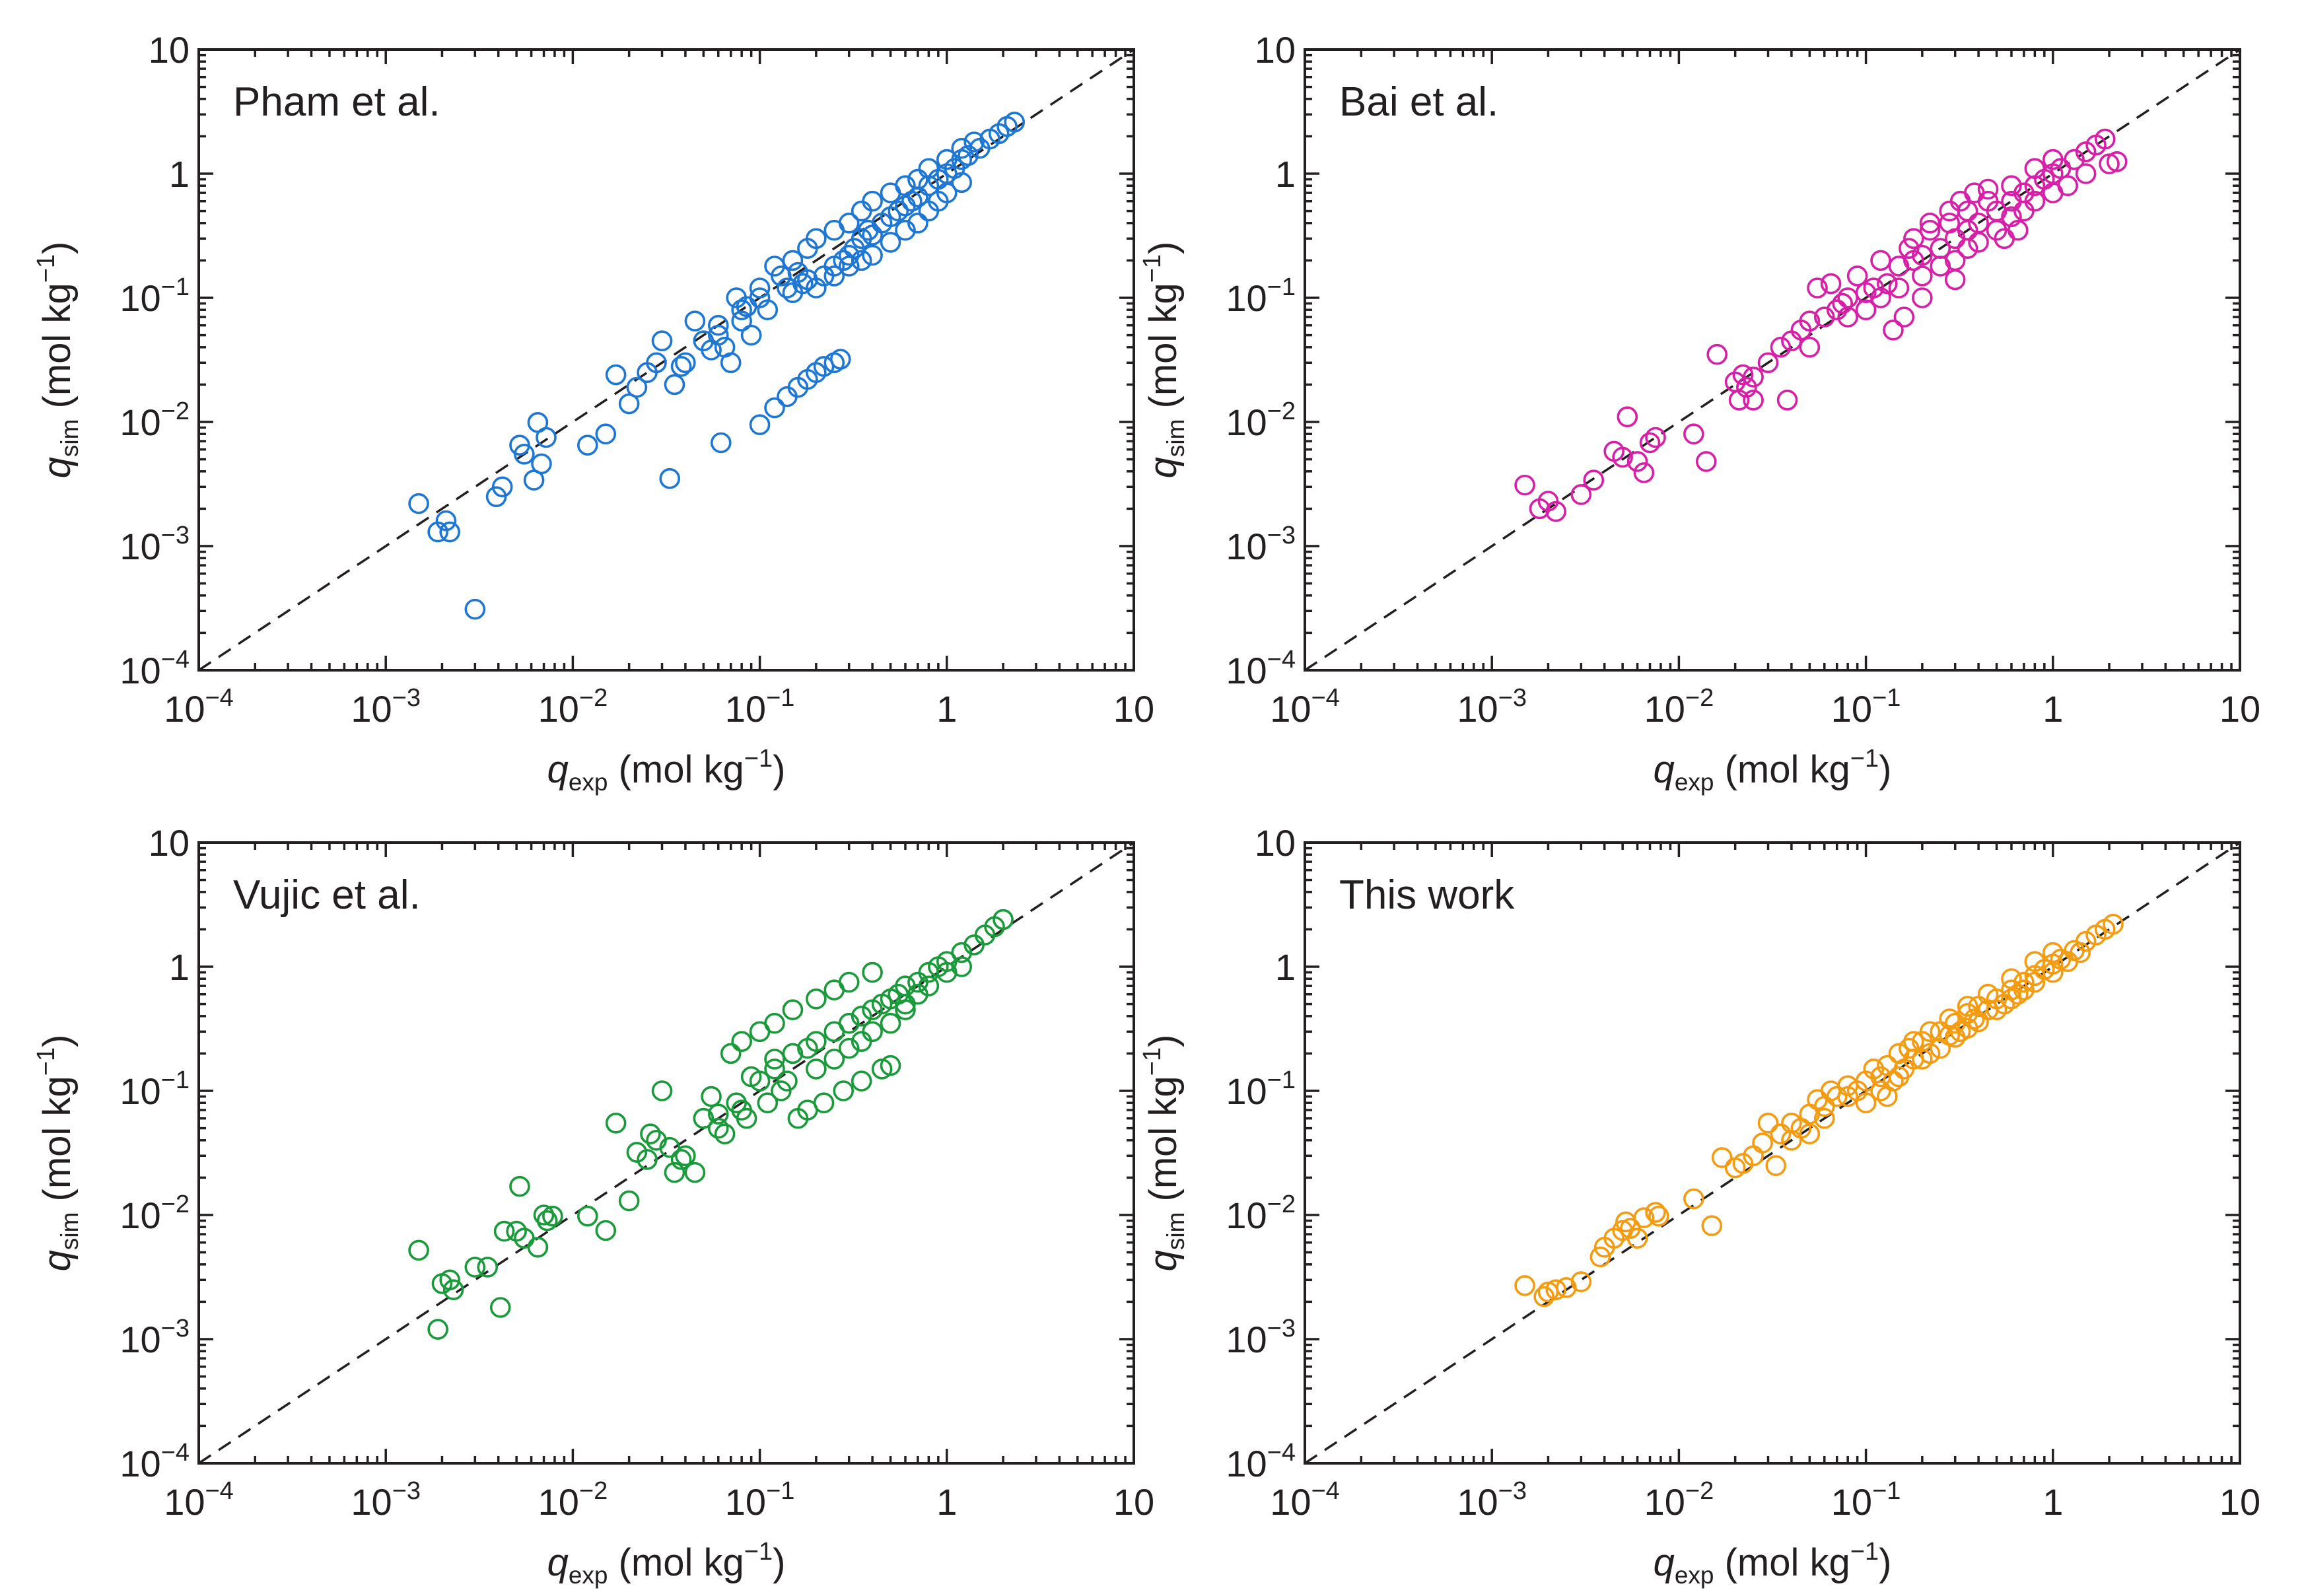 This screenshot has width=2304, height=1596. Describe the element at coordinates (1492, 707) in the screenshot. I see `x-tick-label: 10⁻³` at that location.